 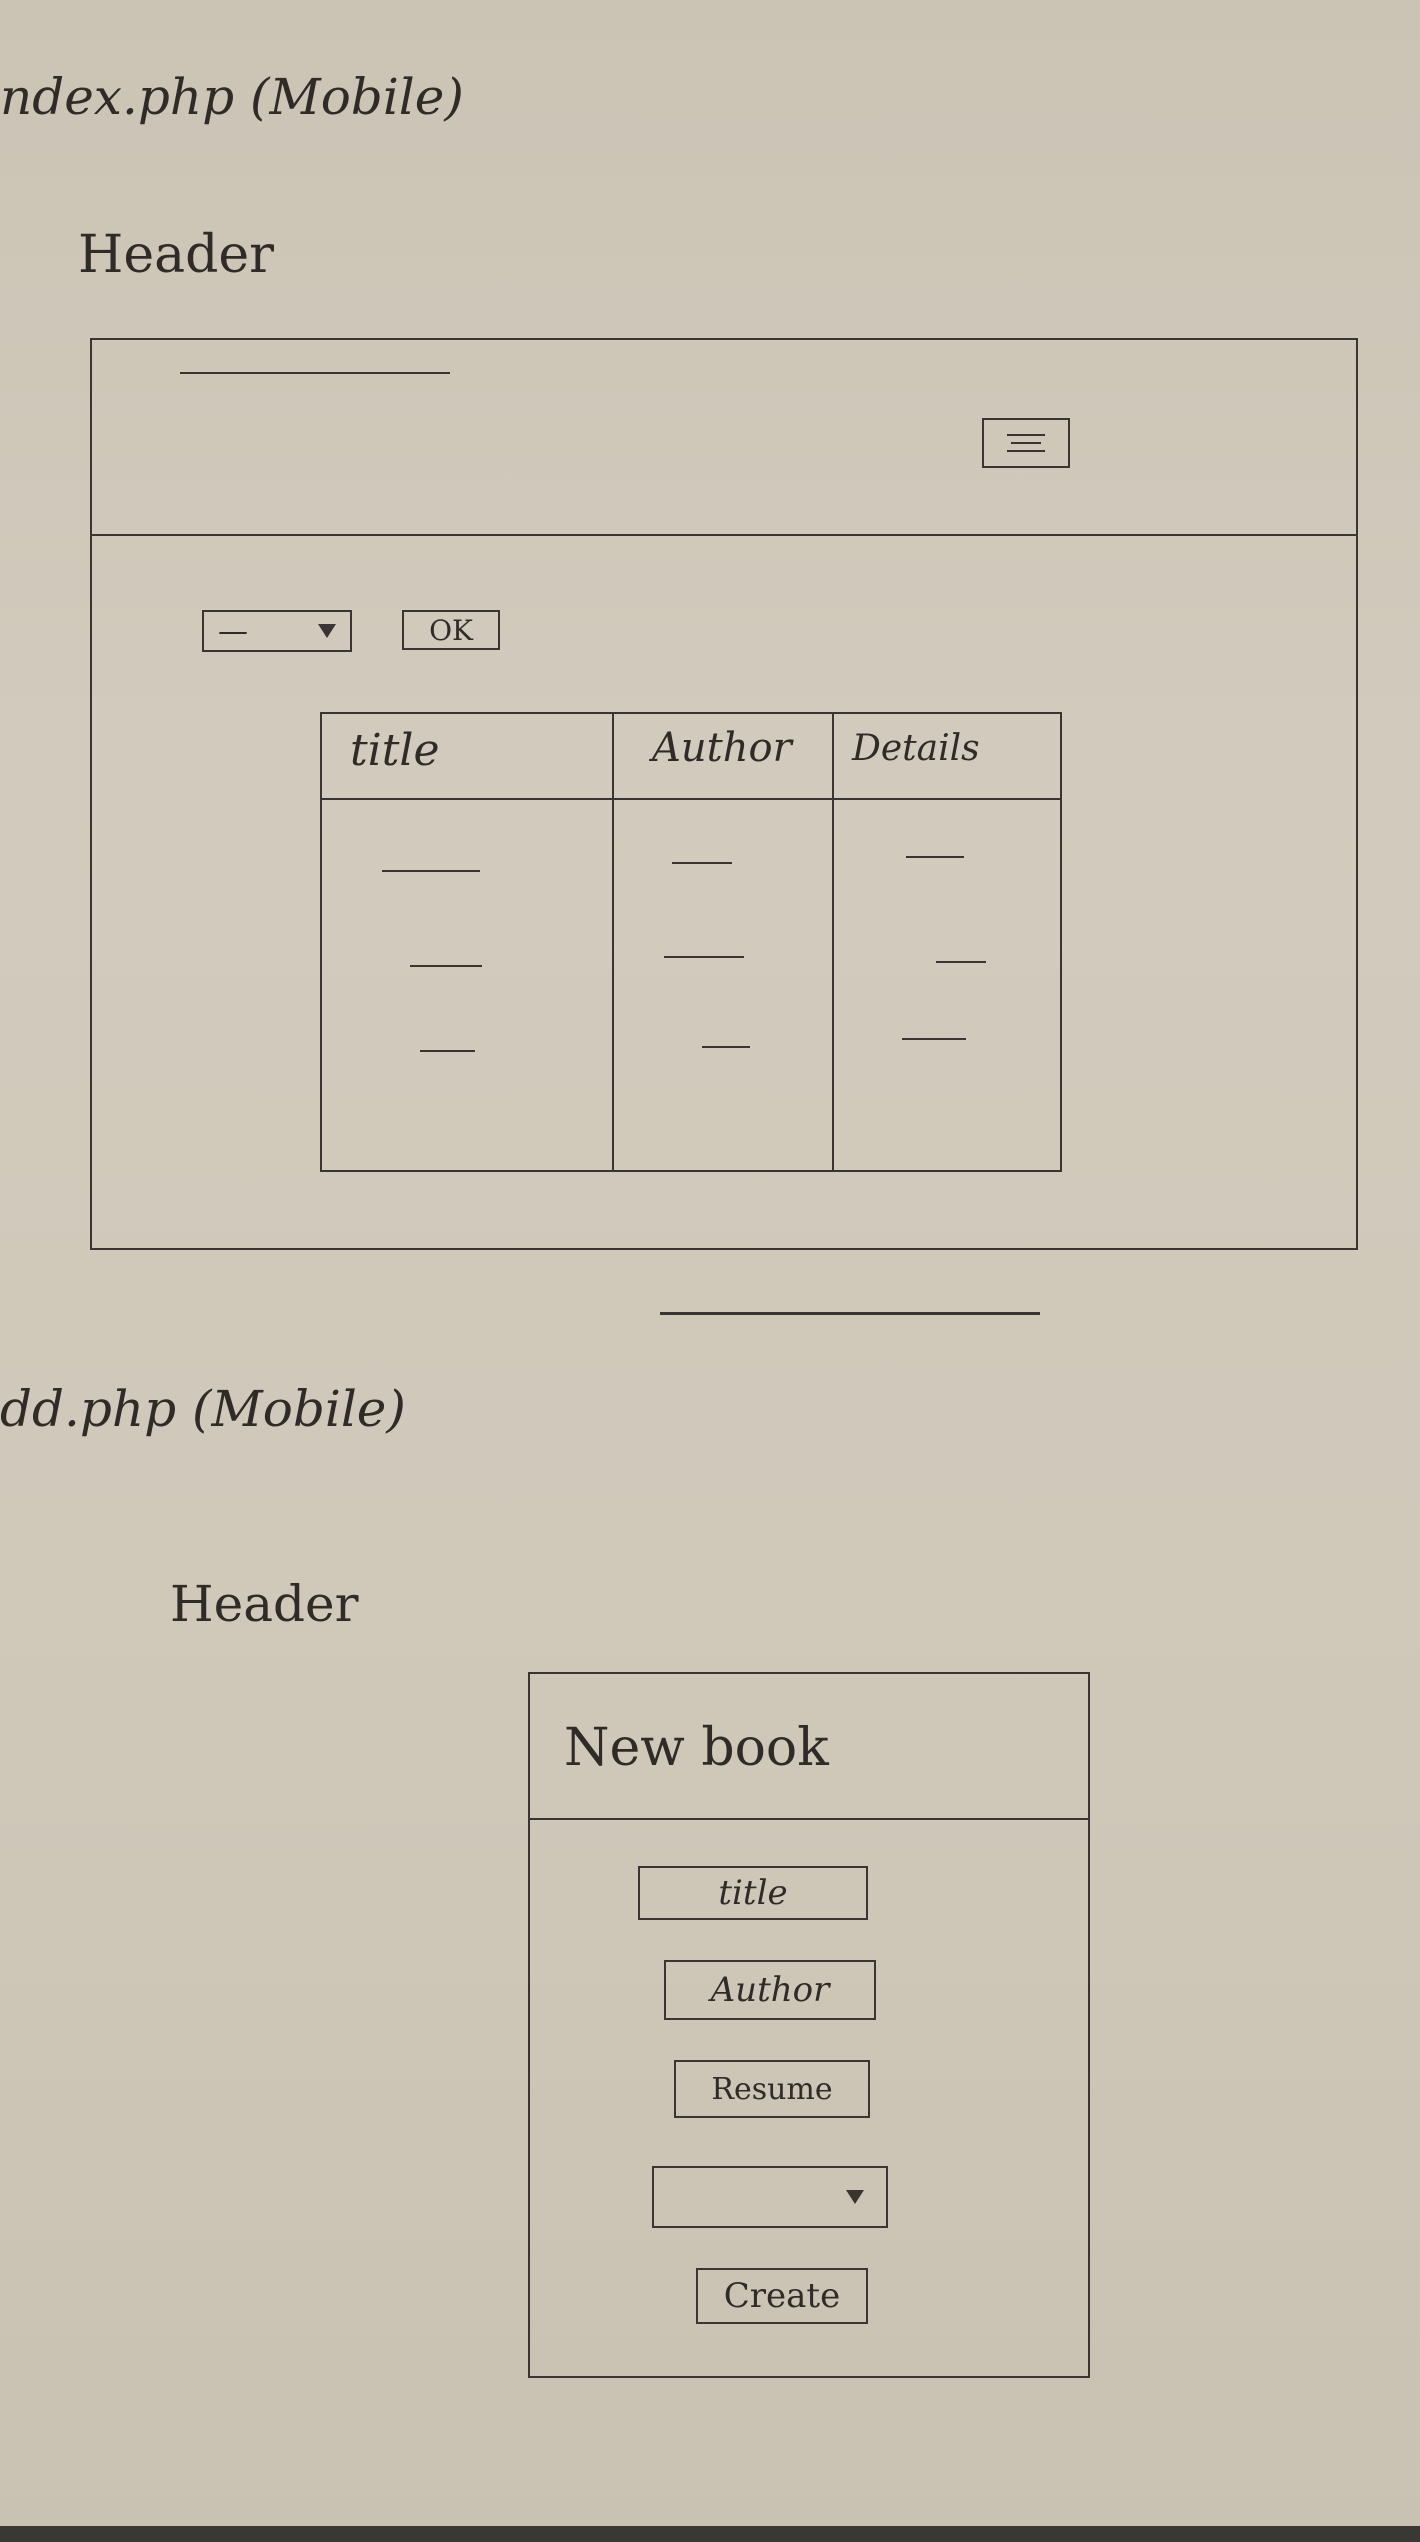 I want to click on logo-placeholder-line, so click(x=315, y=373).